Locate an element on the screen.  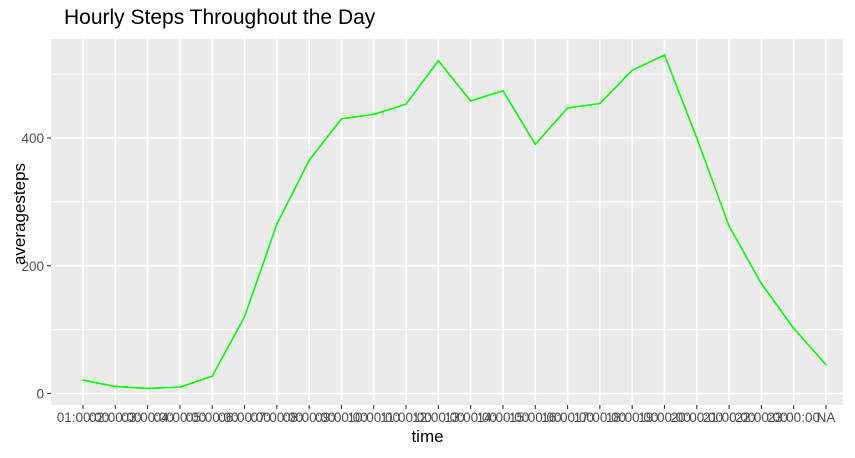
y-tick-label: 0 is located at coordinates (40, 394).